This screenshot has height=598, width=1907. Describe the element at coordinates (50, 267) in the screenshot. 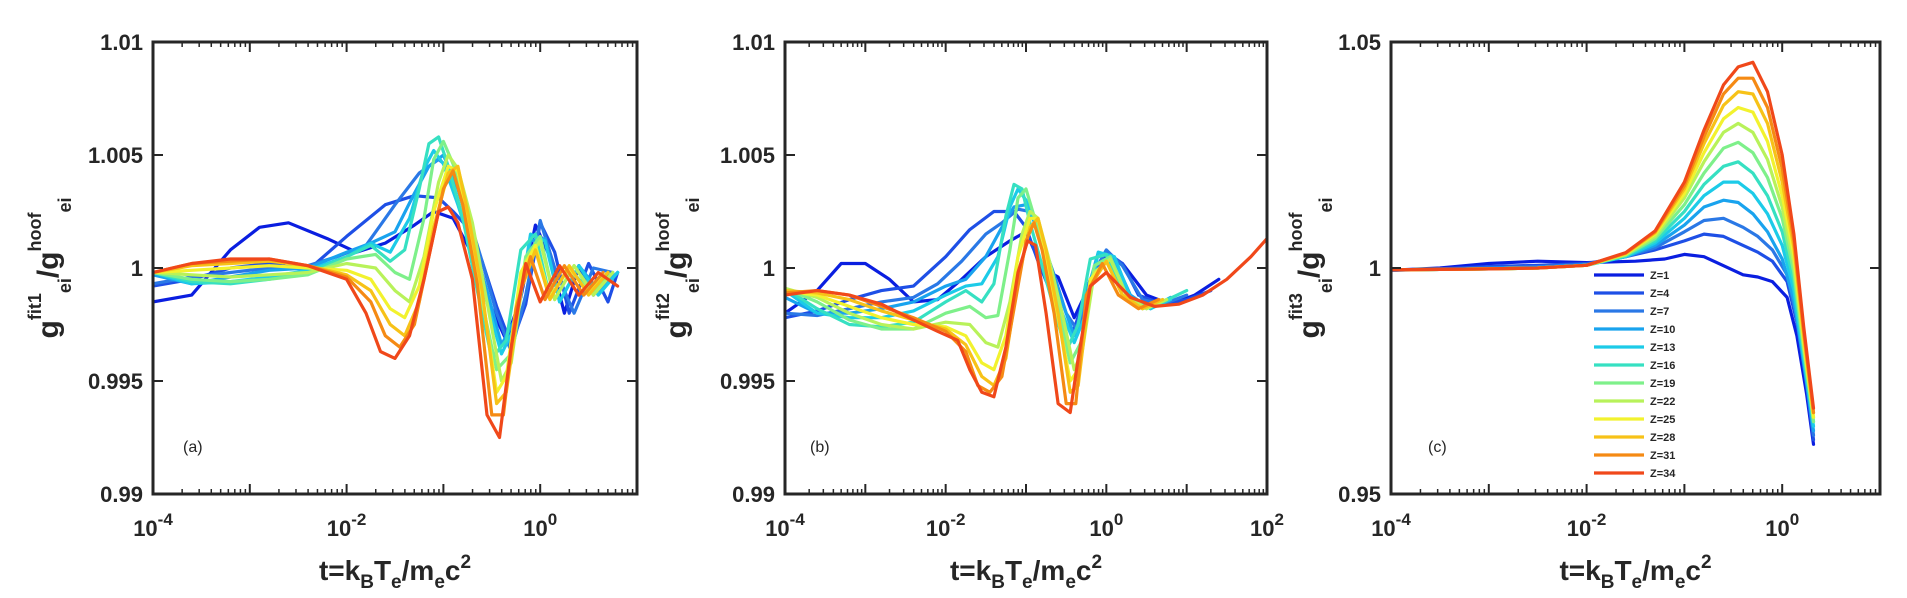

I see `y-axis-label: gfit1ei/ghoofei` at that location.